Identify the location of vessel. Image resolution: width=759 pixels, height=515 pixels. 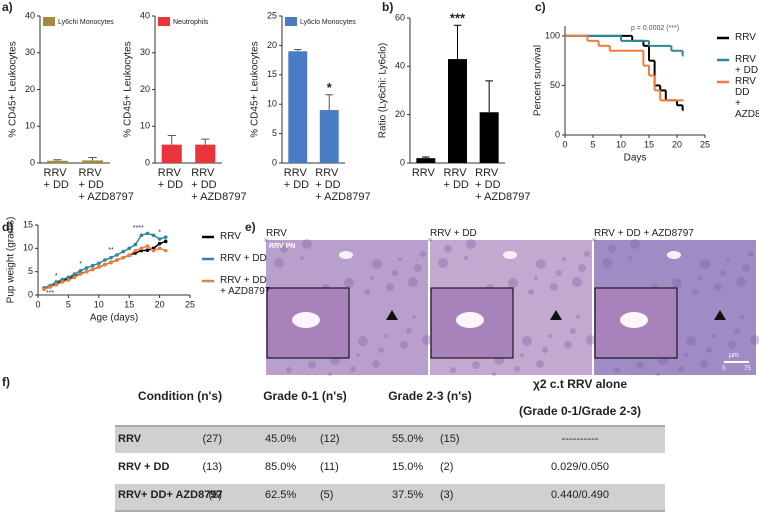
(674, 255).